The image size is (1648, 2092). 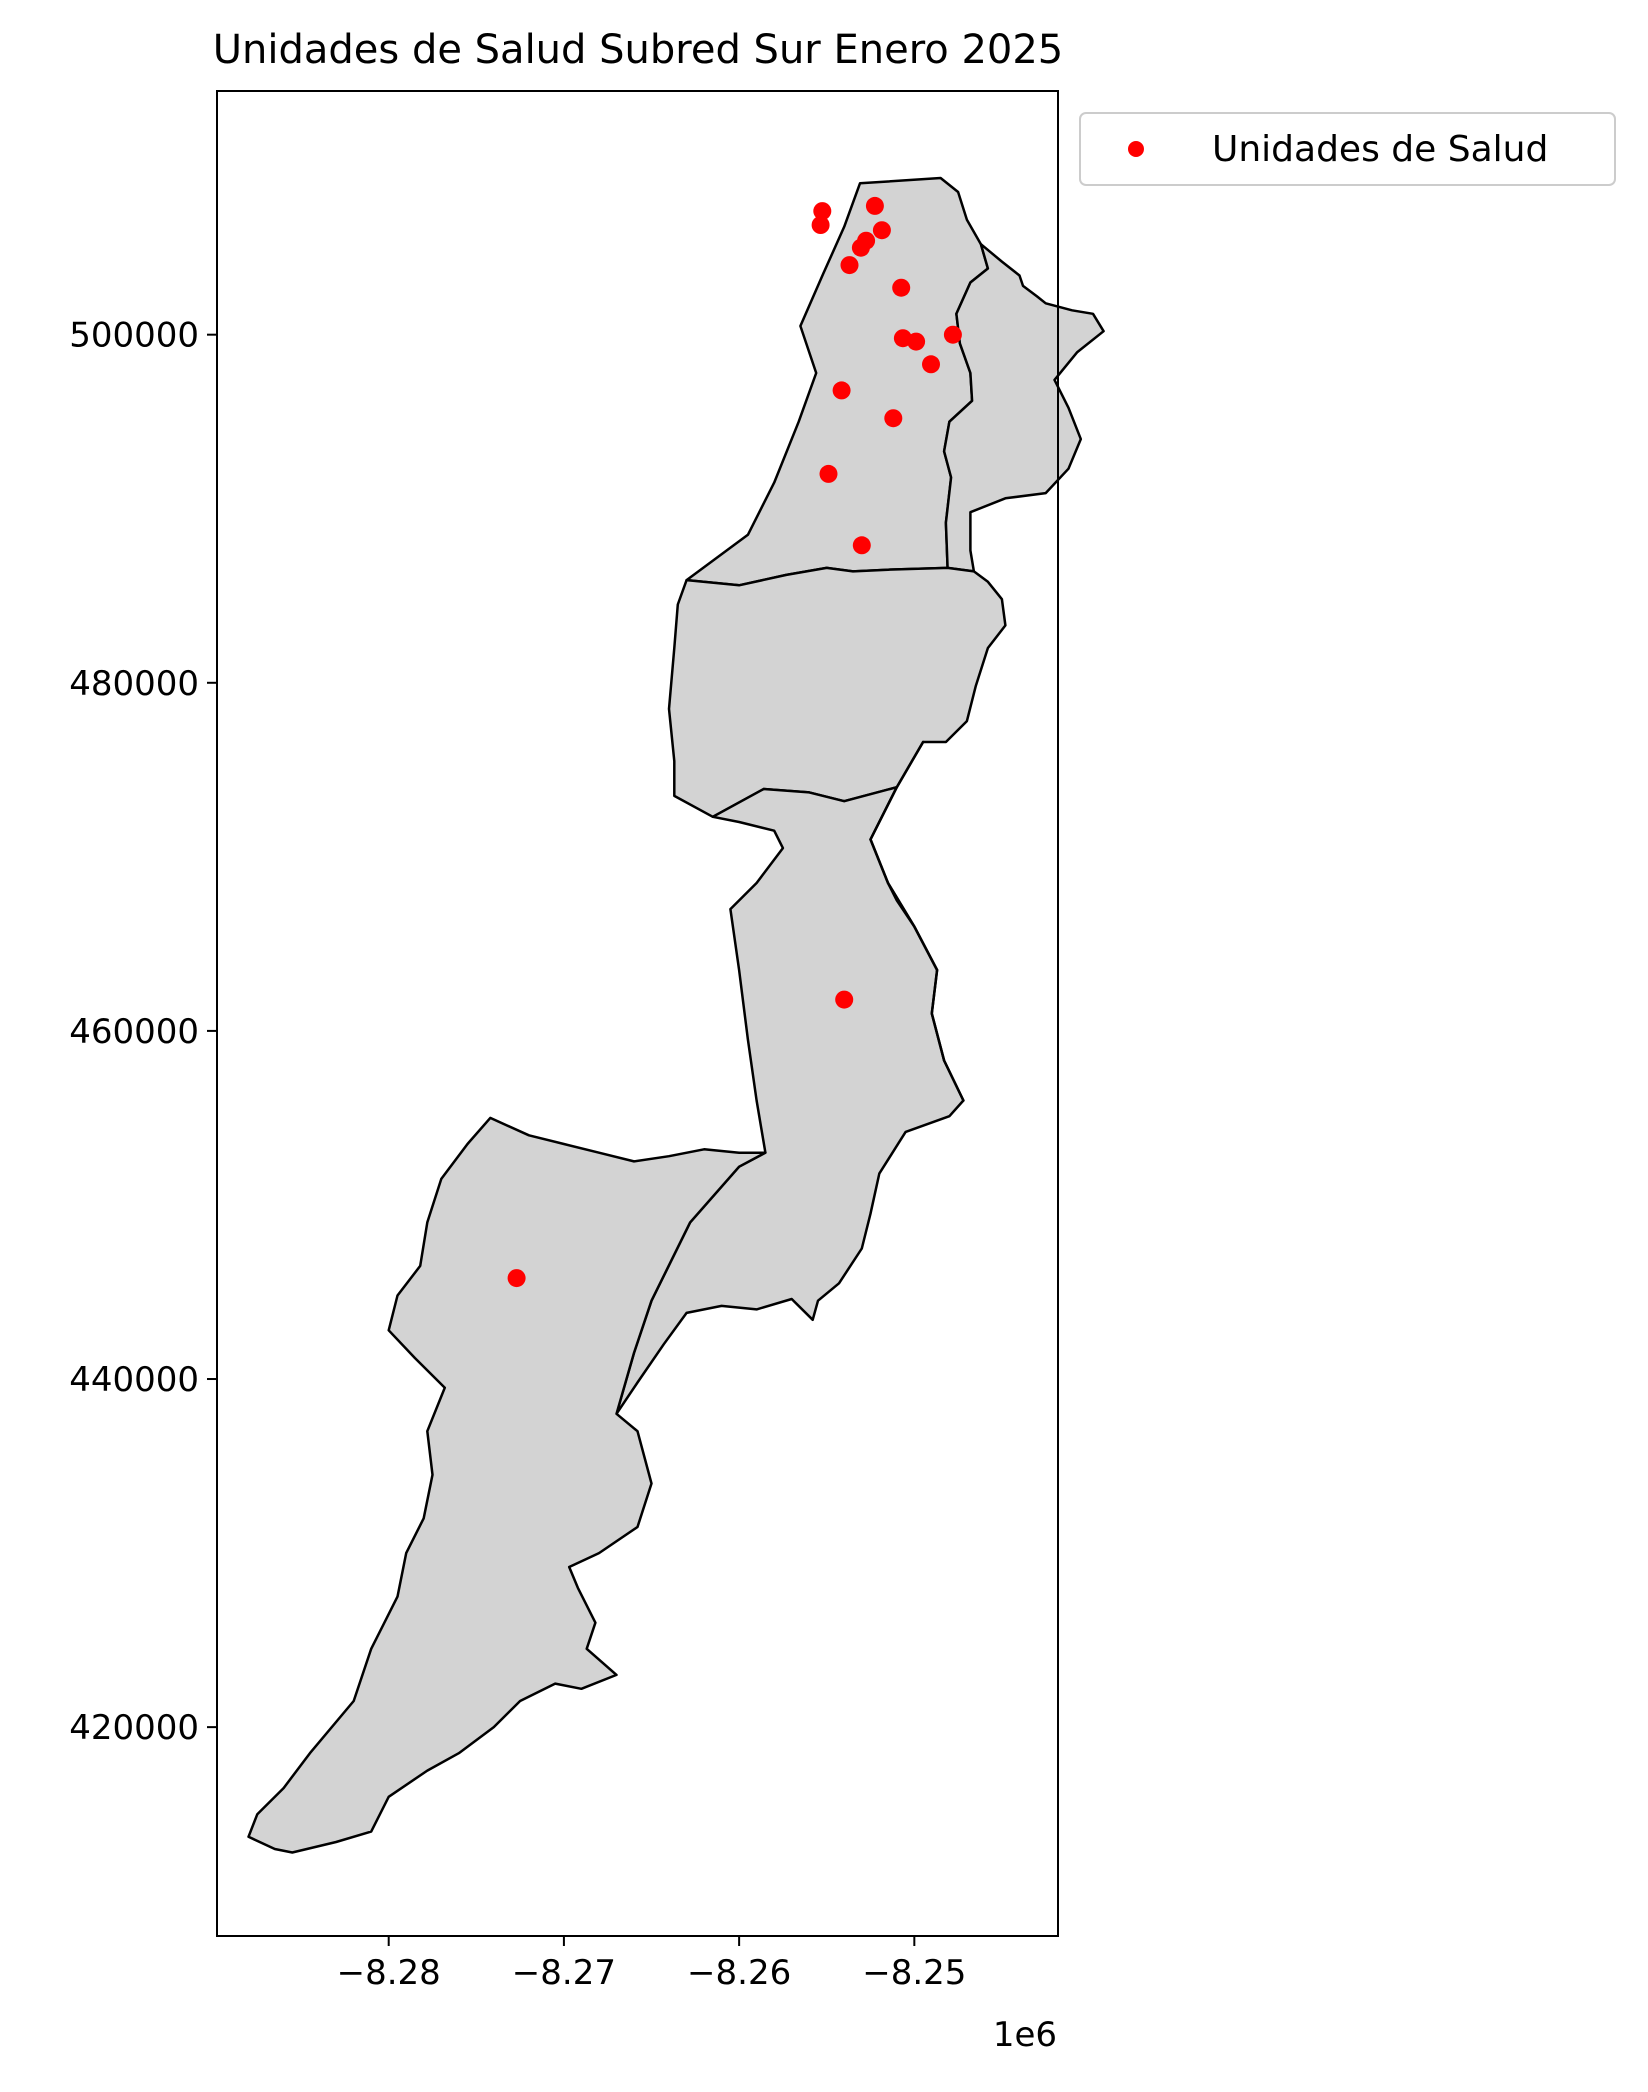 I want to click on y-tick-label: 500000, so click(x=134, y=336).